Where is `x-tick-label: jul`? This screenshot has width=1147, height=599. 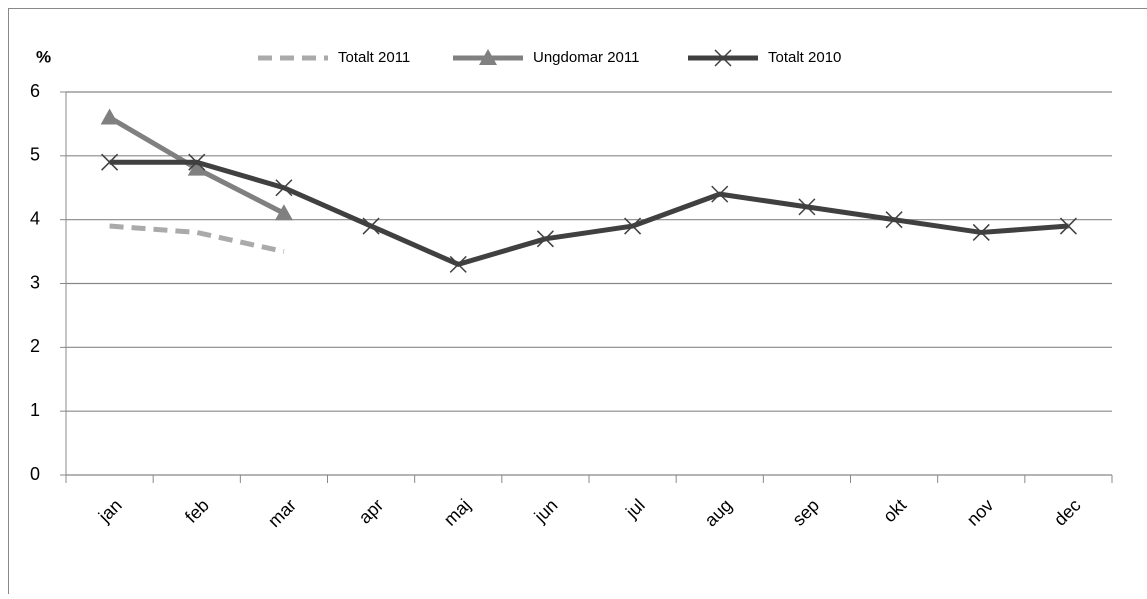 x-tick-label: jul is located at coordinates (635, 509).